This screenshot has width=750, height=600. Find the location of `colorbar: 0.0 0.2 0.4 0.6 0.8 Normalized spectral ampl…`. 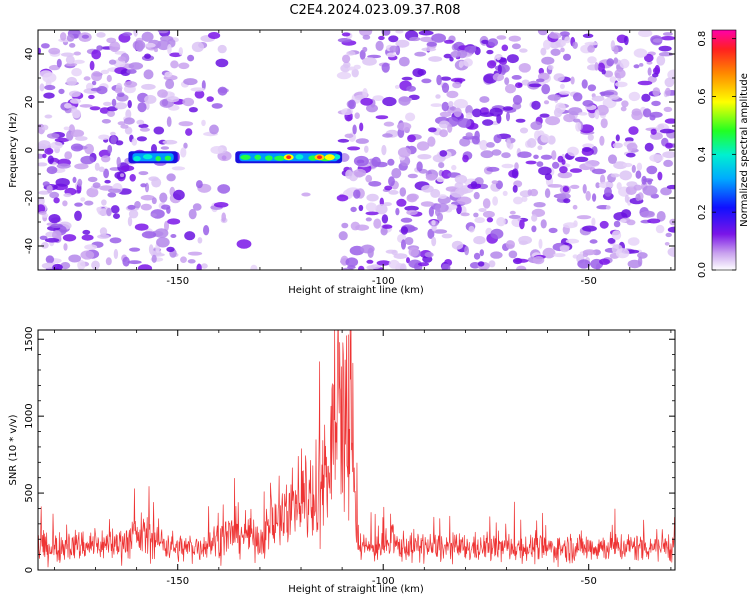

colorbar: 0.0 0.2 0.4 0.6 0.8 Normalized spectral ampl… is located at coordinates (723, 153).